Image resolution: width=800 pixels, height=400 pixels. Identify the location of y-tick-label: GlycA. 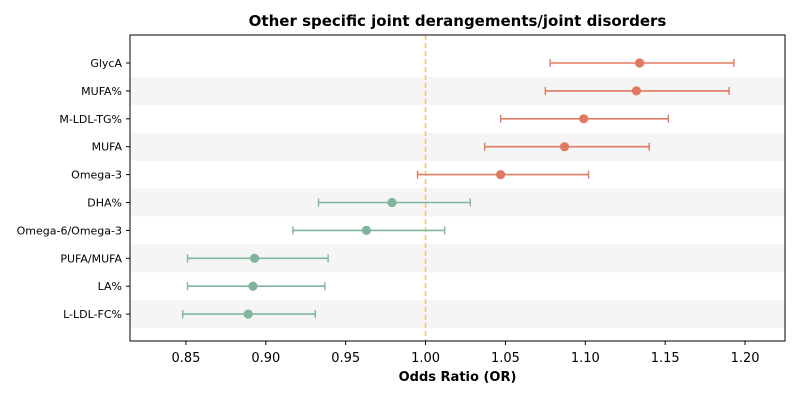
(106, 63).